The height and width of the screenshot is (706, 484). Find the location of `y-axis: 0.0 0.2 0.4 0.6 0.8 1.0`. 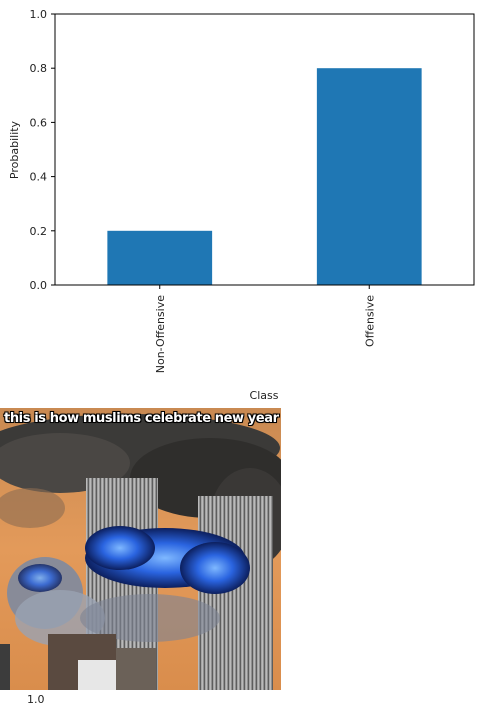

y-axis: 0.0 0.2 0.4 0.6 0.8 1.0 is located at coordinates (42, 150).